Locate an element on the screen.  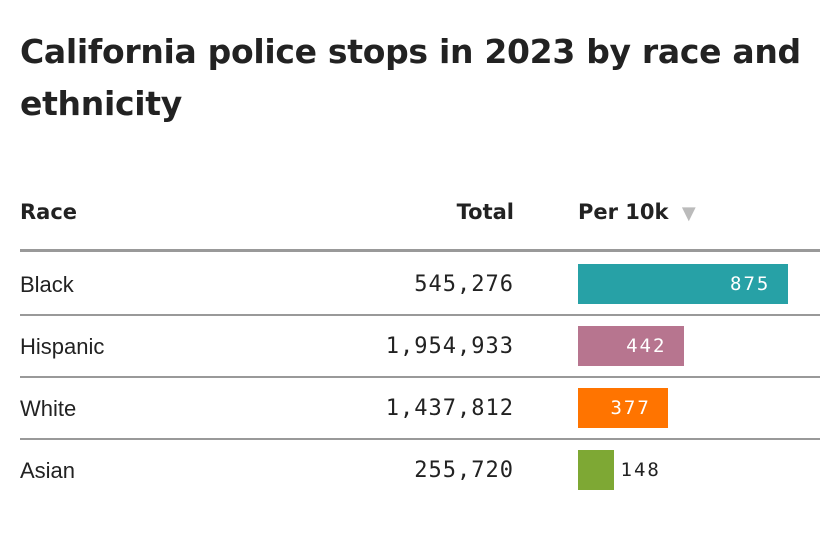
total-cell: 255,720 is located at coordinates (464, 470).